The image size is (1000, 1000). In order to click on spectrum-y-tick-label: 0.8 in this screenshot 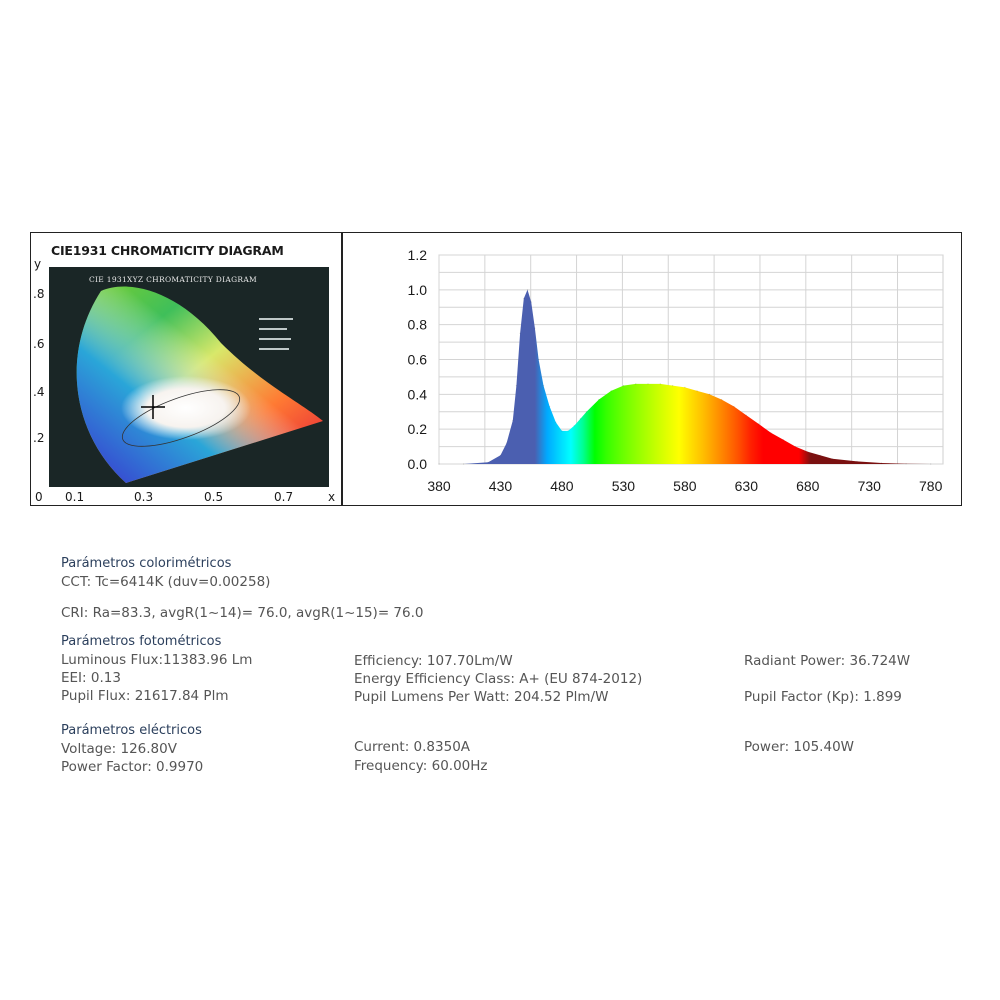, I will do `click(418, 325)`.